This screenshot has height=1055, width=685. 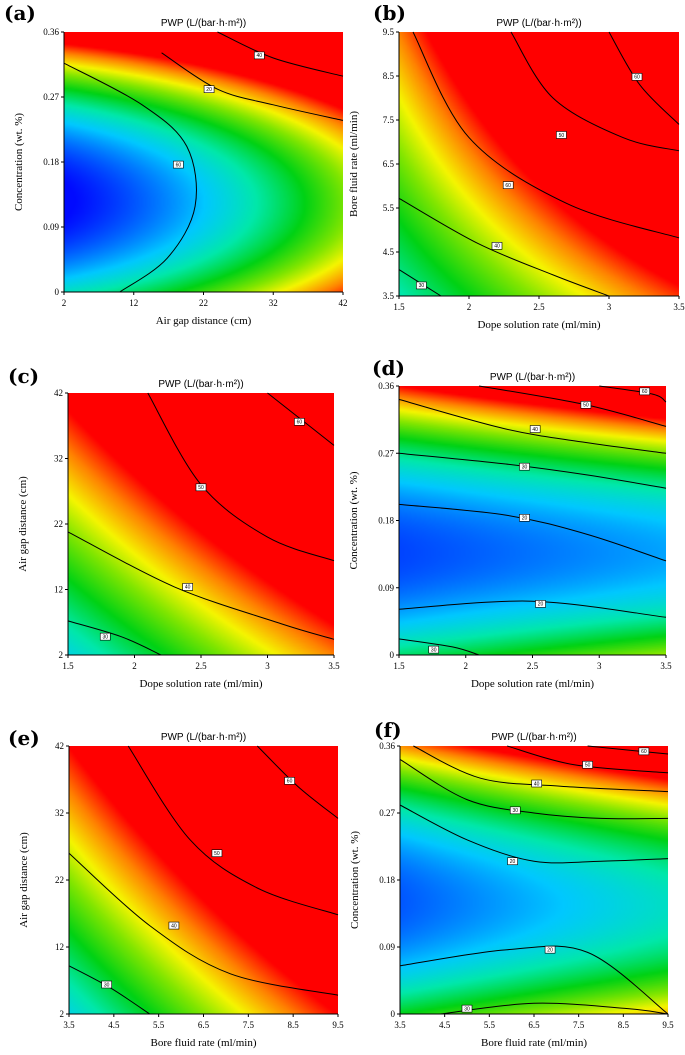 I want to click on y-tick-label: 12, so click(x=58, y=590).